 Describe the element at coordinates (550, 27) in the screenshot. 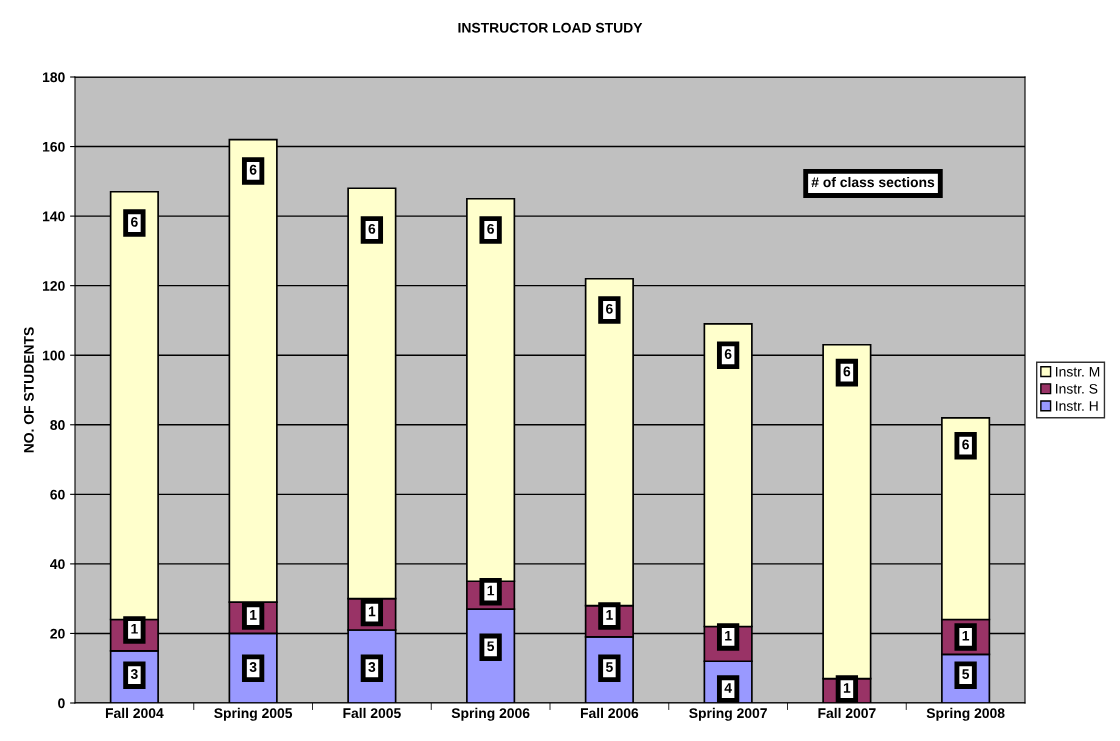

I see `chart-title: INSTRUCTOR LOAD STUDY` at that location.